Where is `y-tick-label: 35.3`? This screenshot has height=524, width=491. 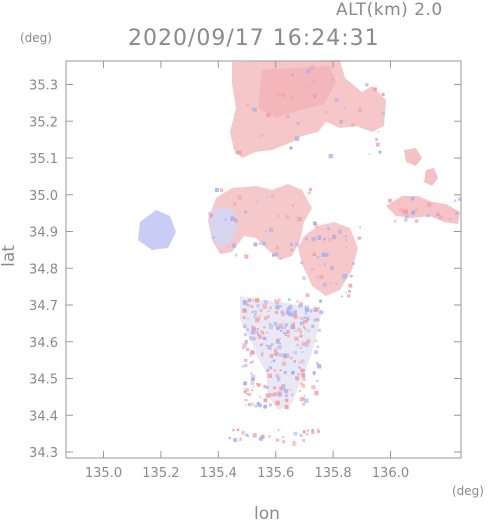
y-tick-label: 35.3 is located at coordinates (43, 86).